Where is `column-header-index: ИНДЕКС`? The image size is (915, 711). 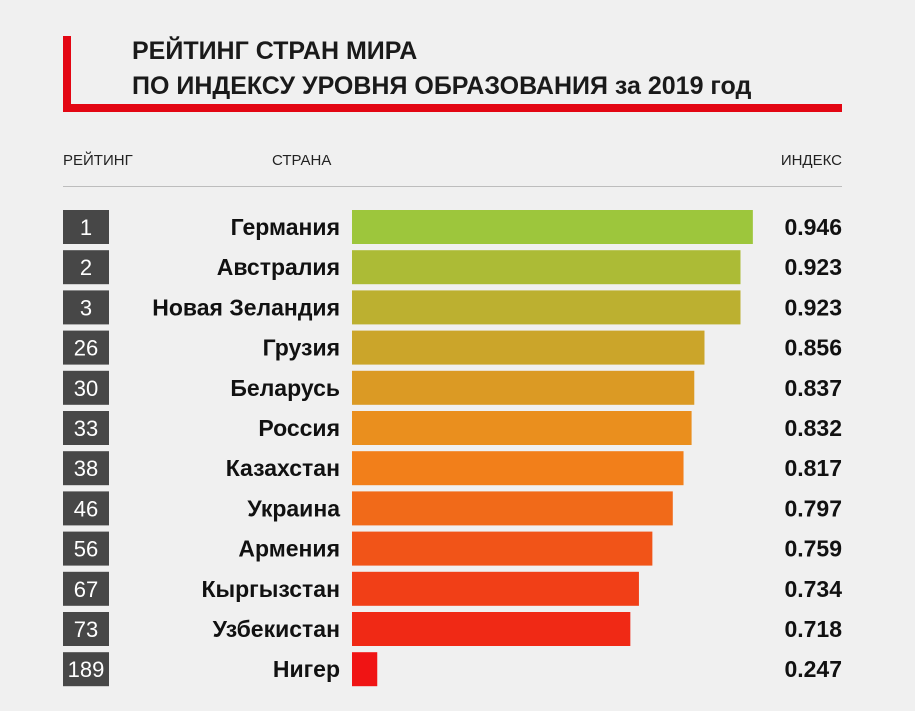 column-header-index: ИНДЕКС is located at coordinates (811, 160).